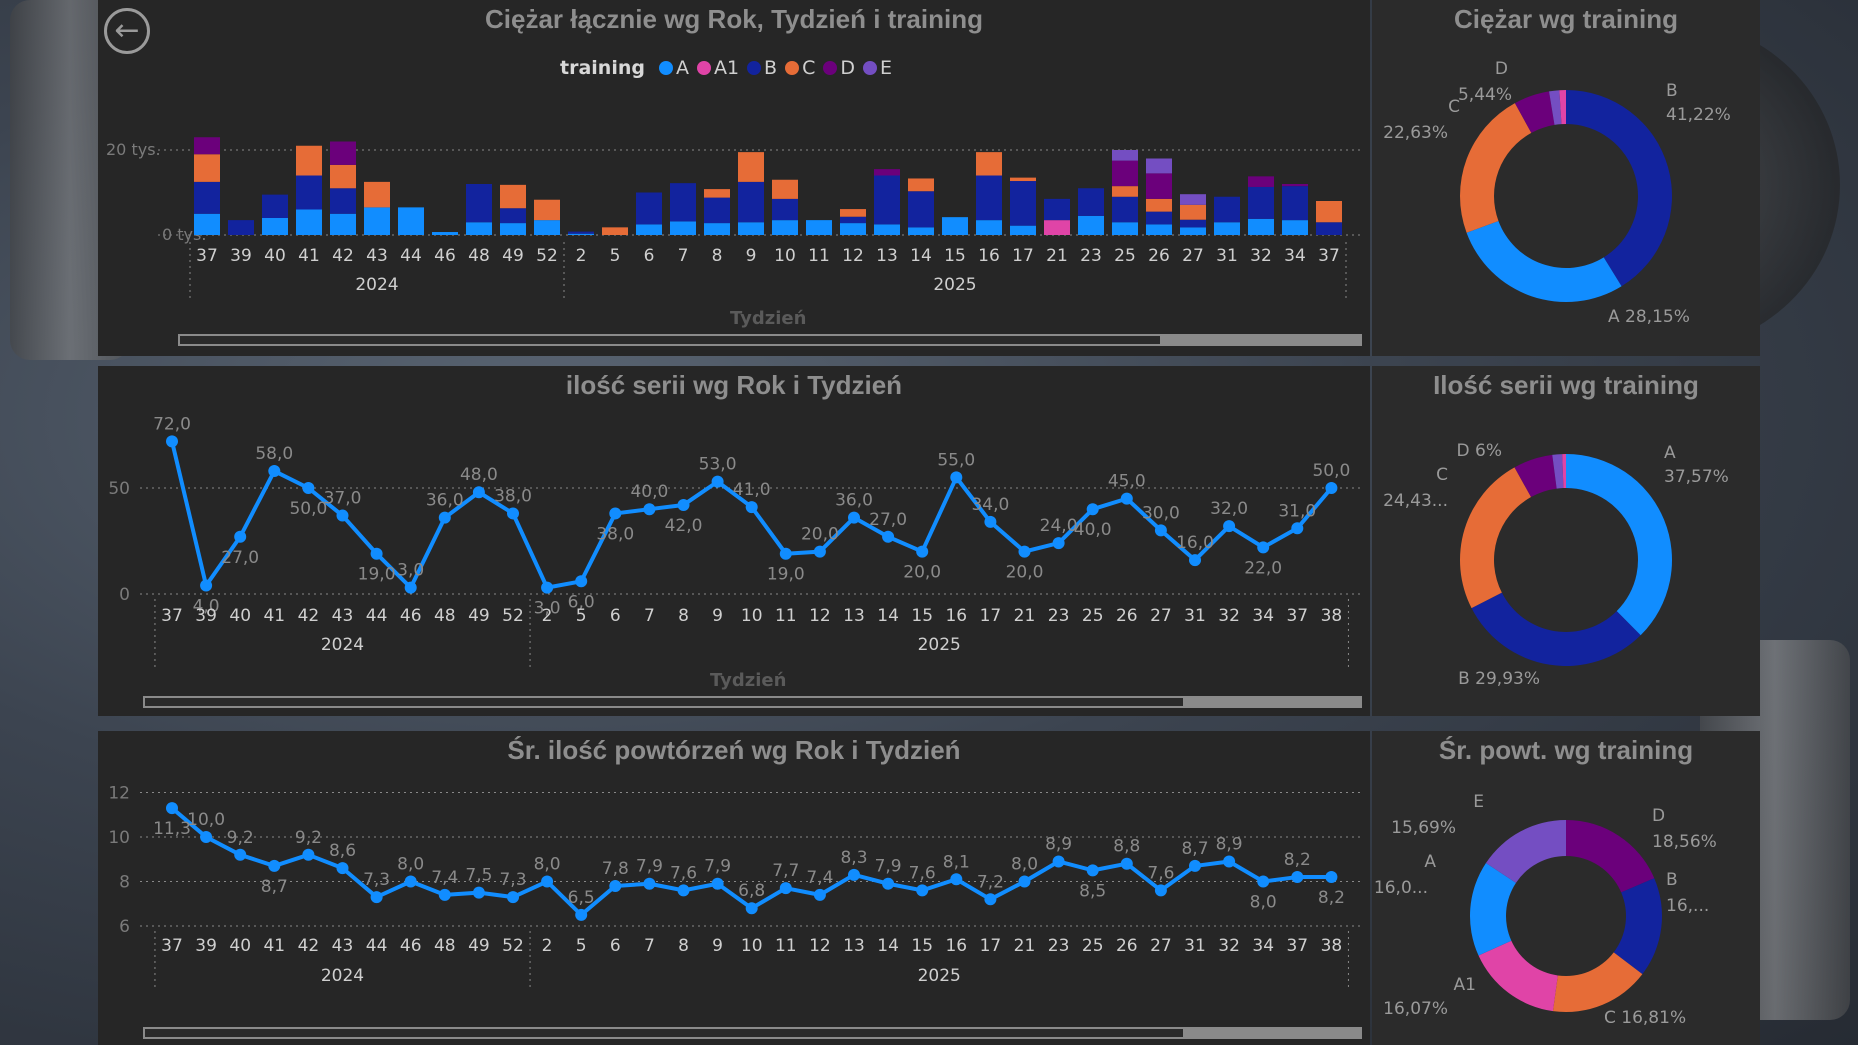  I want to click on legend-title: training, so click(602, 68).